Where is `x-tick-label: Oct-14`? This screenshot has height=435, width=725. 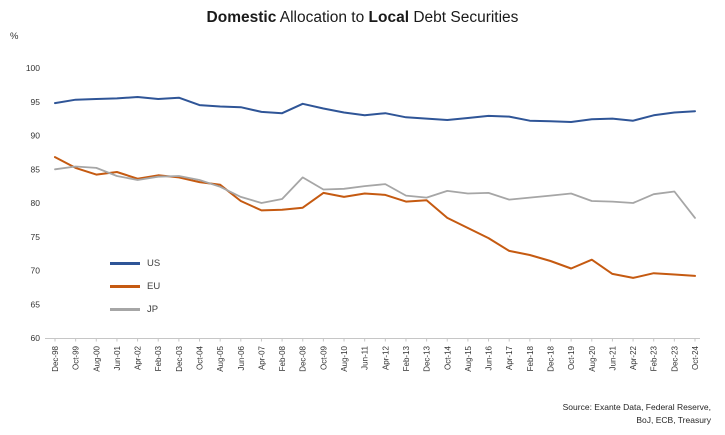 x-tick-label: Oct-14 is located at coordinates (447, 357).